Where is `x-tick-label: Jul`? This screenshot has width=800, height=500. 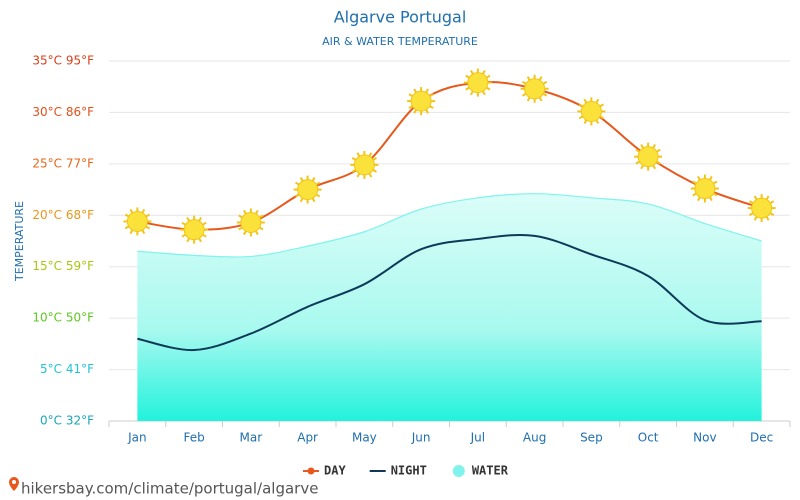 x-tick-label: Jul is located at coordinates (477, 438).